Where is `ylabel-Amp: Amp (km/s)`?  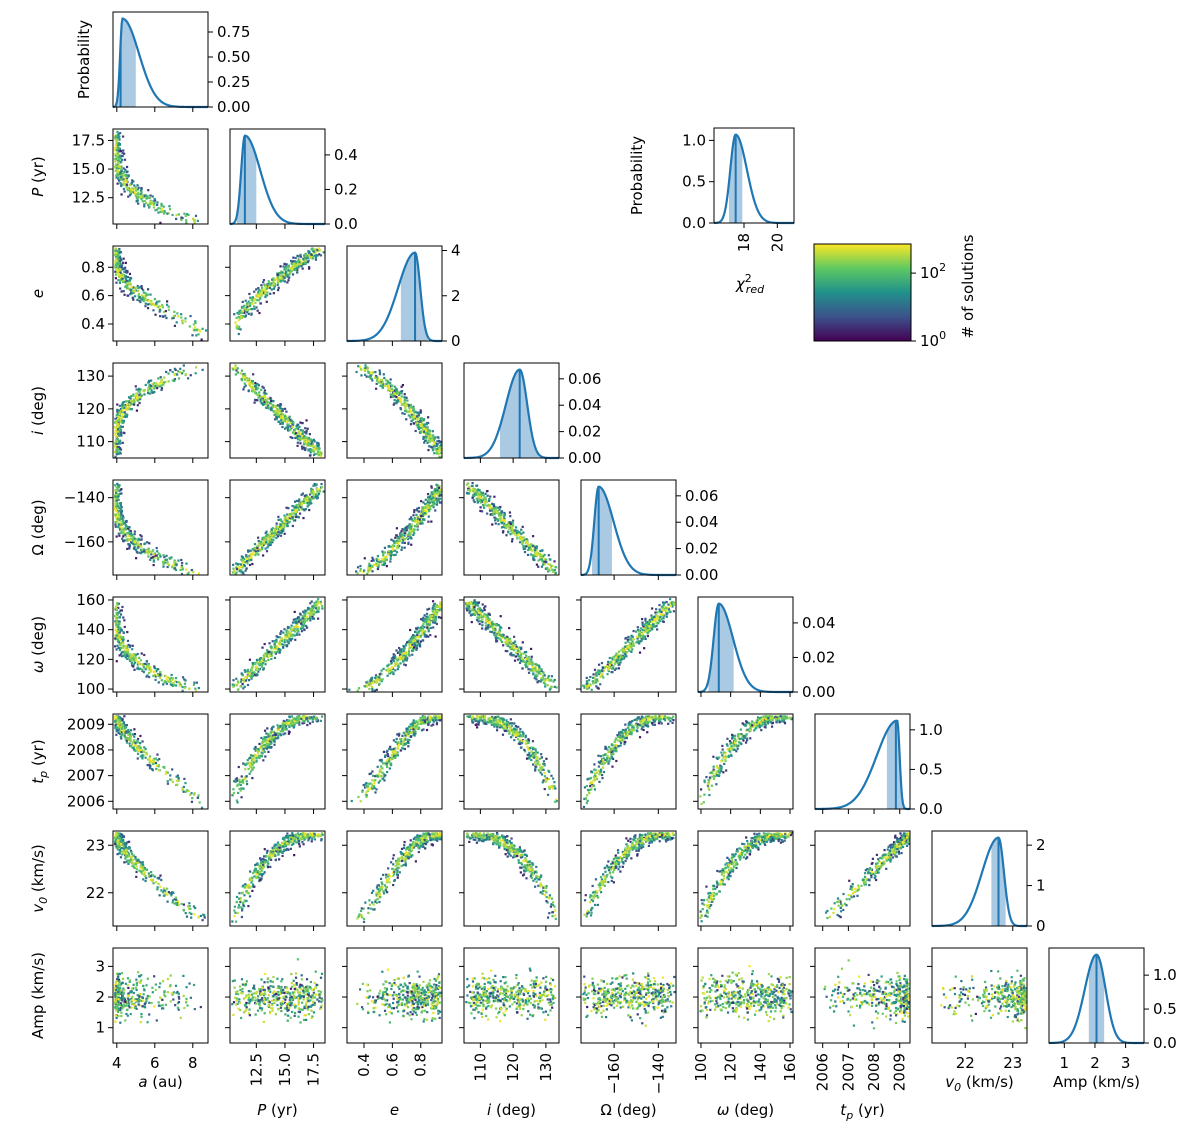 ylabel-Amp: Amp (km/s) is located at coordinates (38, 995).